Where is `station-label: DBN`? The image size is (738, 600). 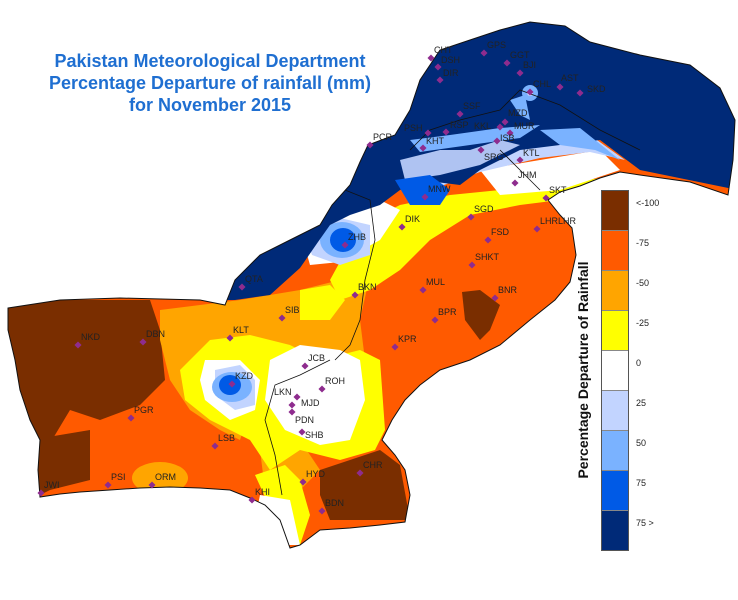
station-label: DBN is located at coordinates (155, 334).